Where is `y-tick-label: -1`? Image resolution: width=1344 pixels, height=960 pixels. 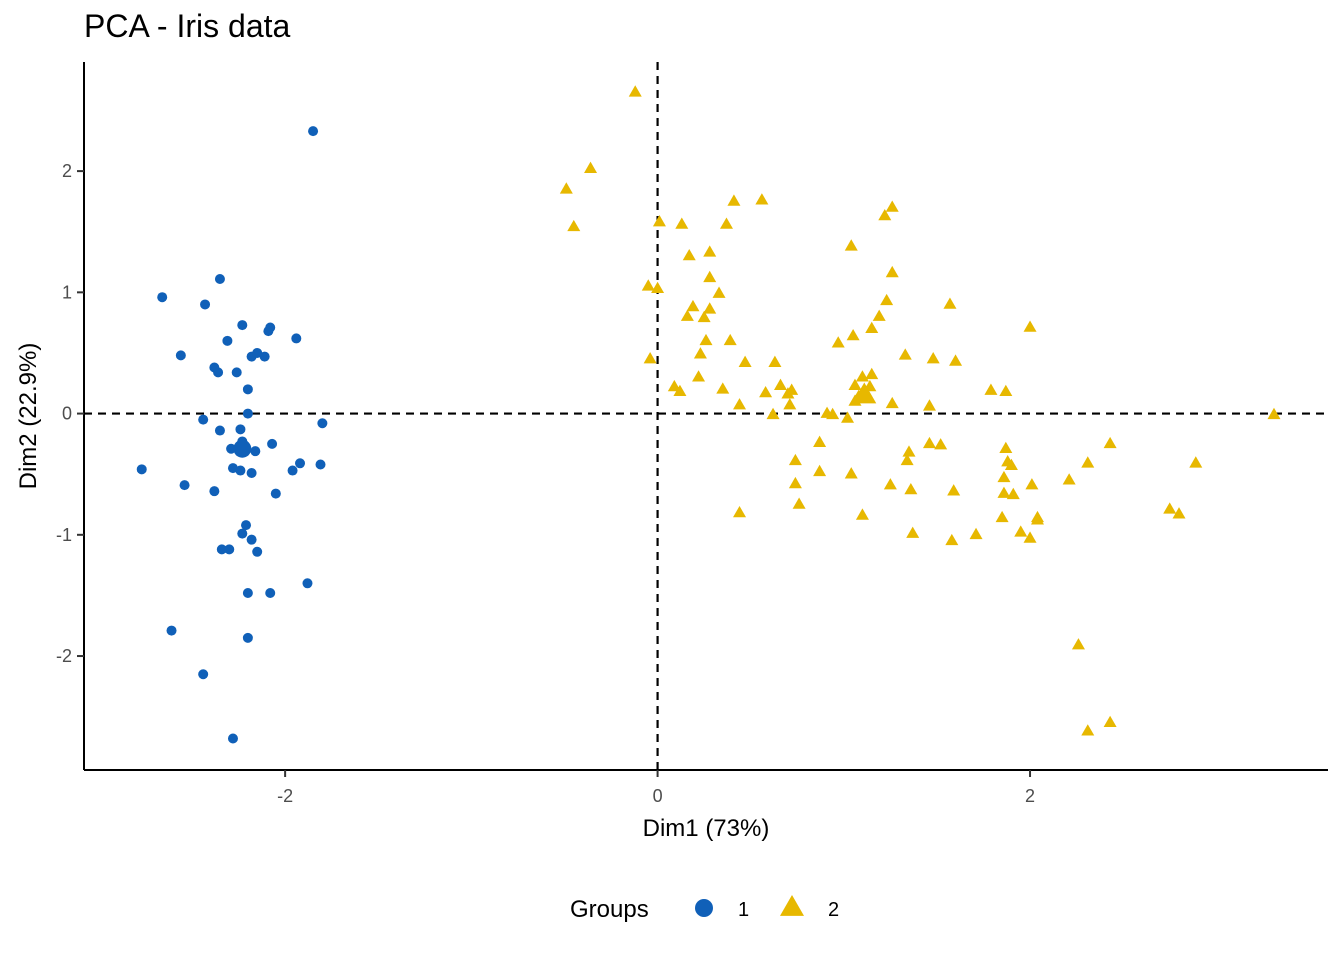 y-tick-label: -1 is located at coordinates (64, 535).